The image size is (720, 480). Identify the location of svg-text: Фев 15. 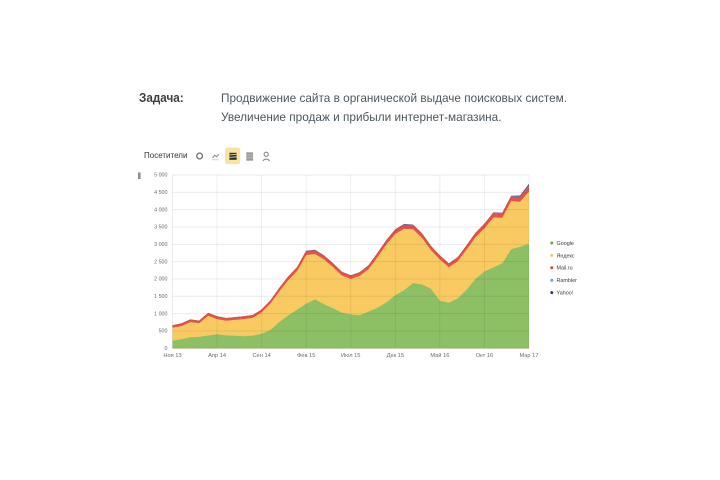
(306, 356).